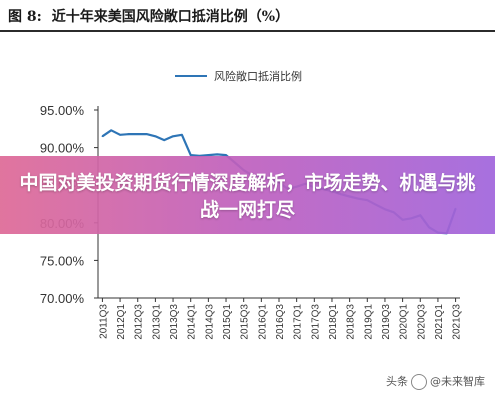 The image size is (495, 400). What do you see at coordinates (421, 322) in the screenshot?
I see `x-tick-label: 2020Q3` at bounding box center [421, 322].